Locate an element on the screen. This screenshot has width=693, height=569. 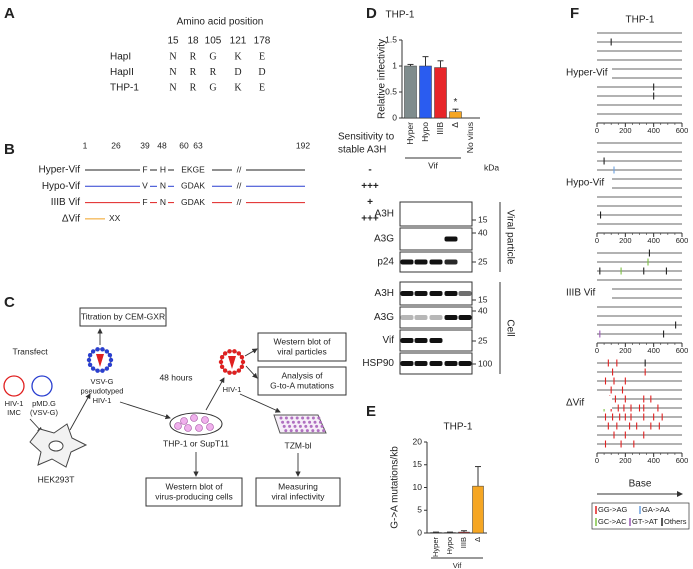
y-tick-label: 0.5 is located at coordinates (391, 91).